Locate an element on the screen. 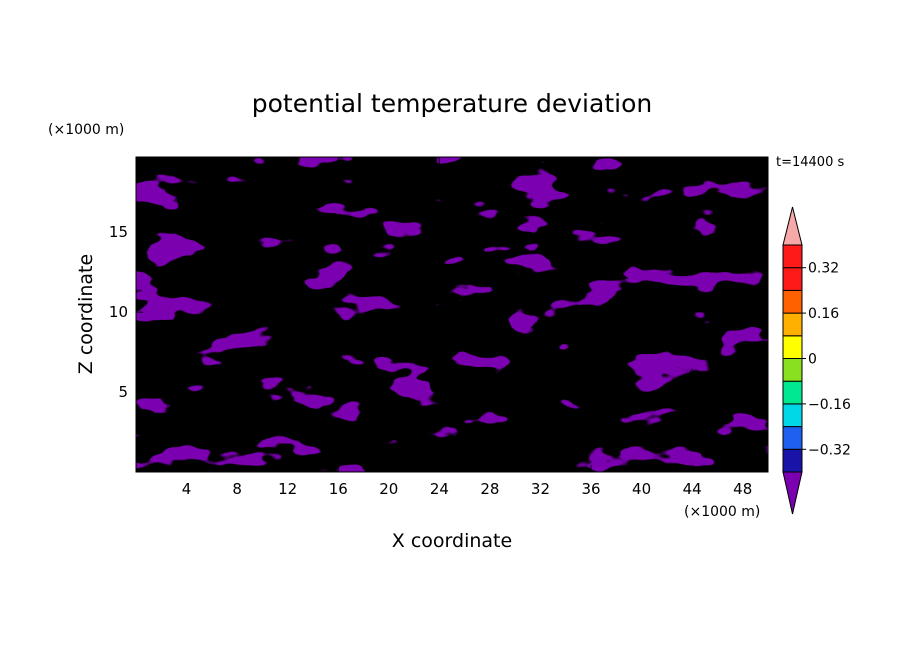  colorbar: 0.32 0.16 0 −0.16 −0.32 is located at coordinates (816, 360).